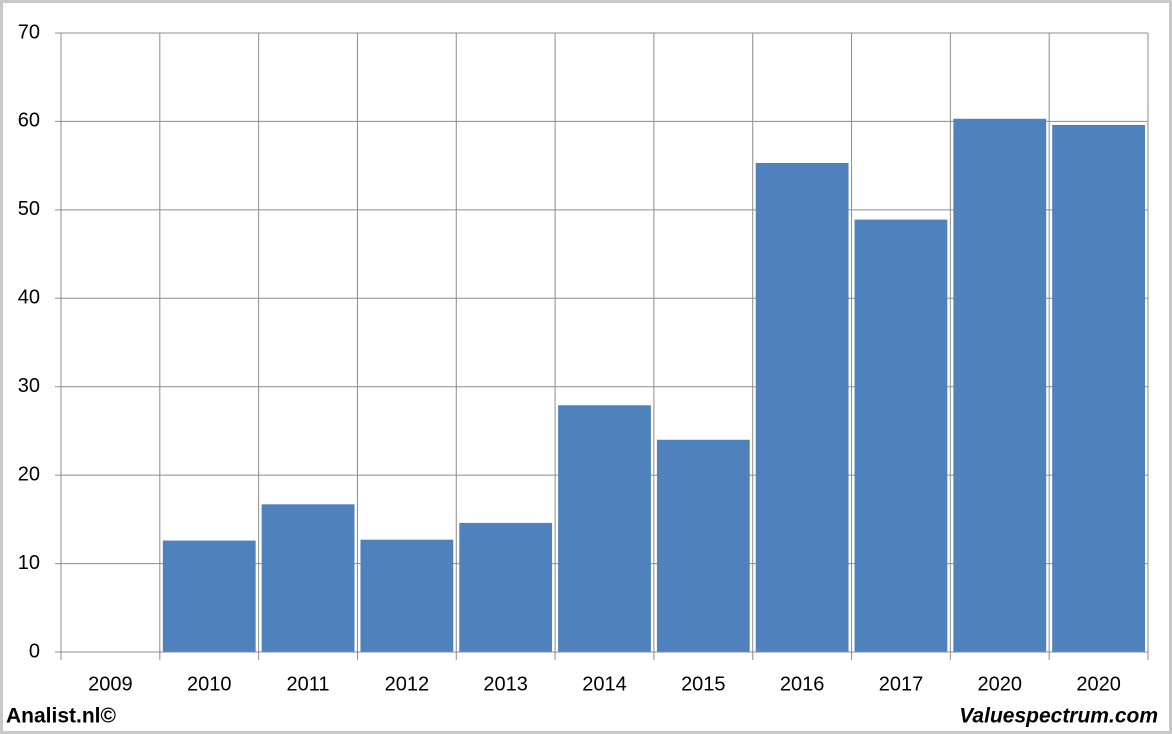 This screenshot has width=1172, height=734. I want to click on x-tick-label: 2014, so click(604, 684).